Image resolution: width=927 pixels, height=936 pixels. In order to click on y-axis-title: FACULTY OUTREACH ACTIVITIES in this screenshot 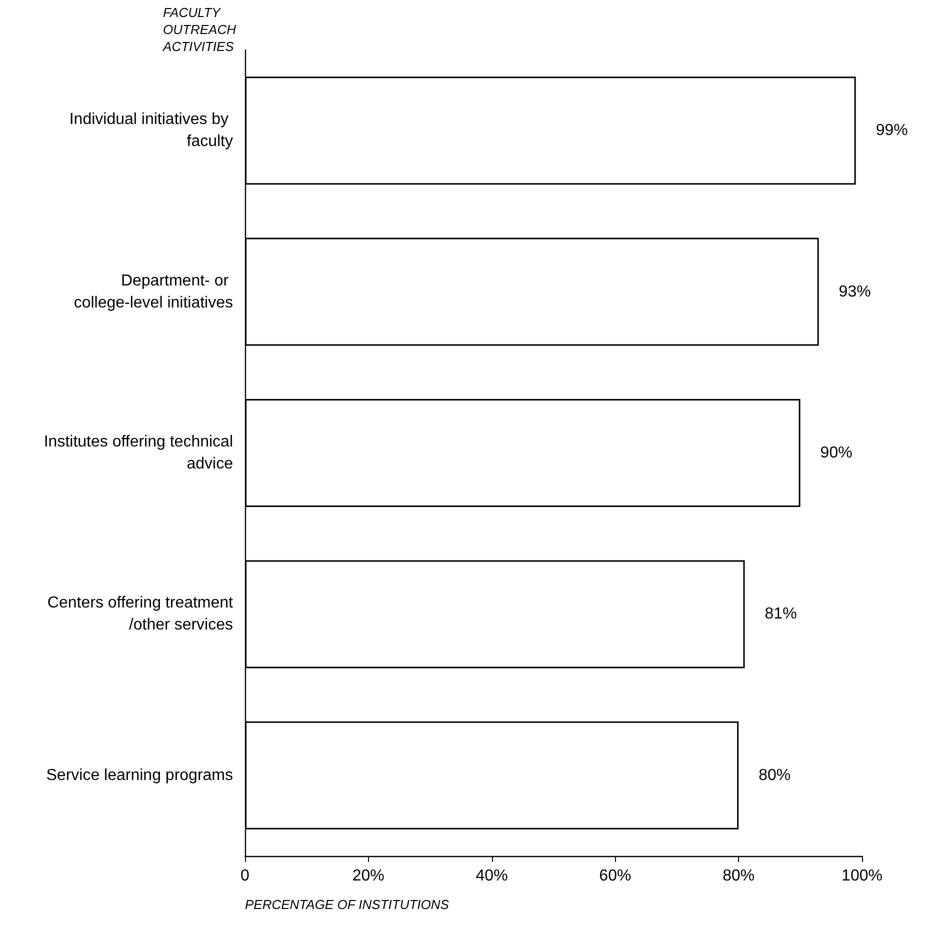, I will do `click(199, 29)`.